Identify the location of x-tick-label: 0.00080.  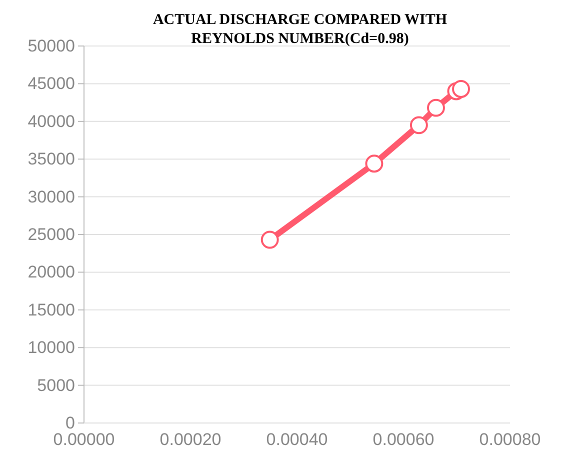
(510, 440).